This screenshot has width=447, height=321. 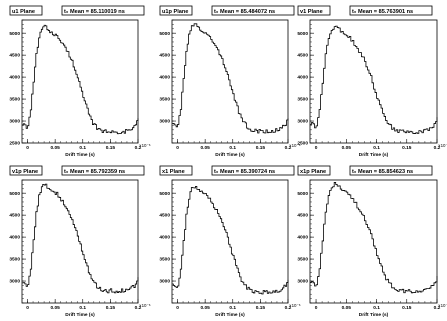 I want to click on plot-frame, so click(x=230, y=241).